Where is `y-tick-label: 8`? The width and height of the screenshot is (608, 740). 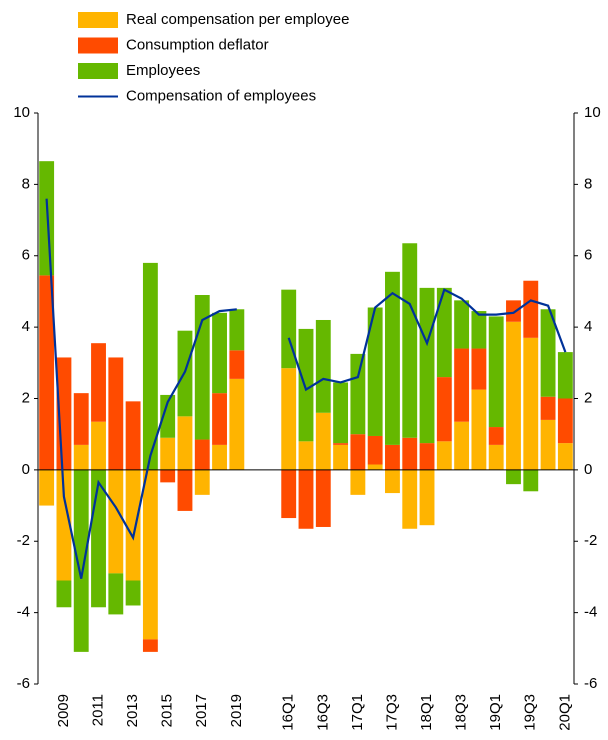 y-tick-label: 8 is located at coordinates (26, 183).